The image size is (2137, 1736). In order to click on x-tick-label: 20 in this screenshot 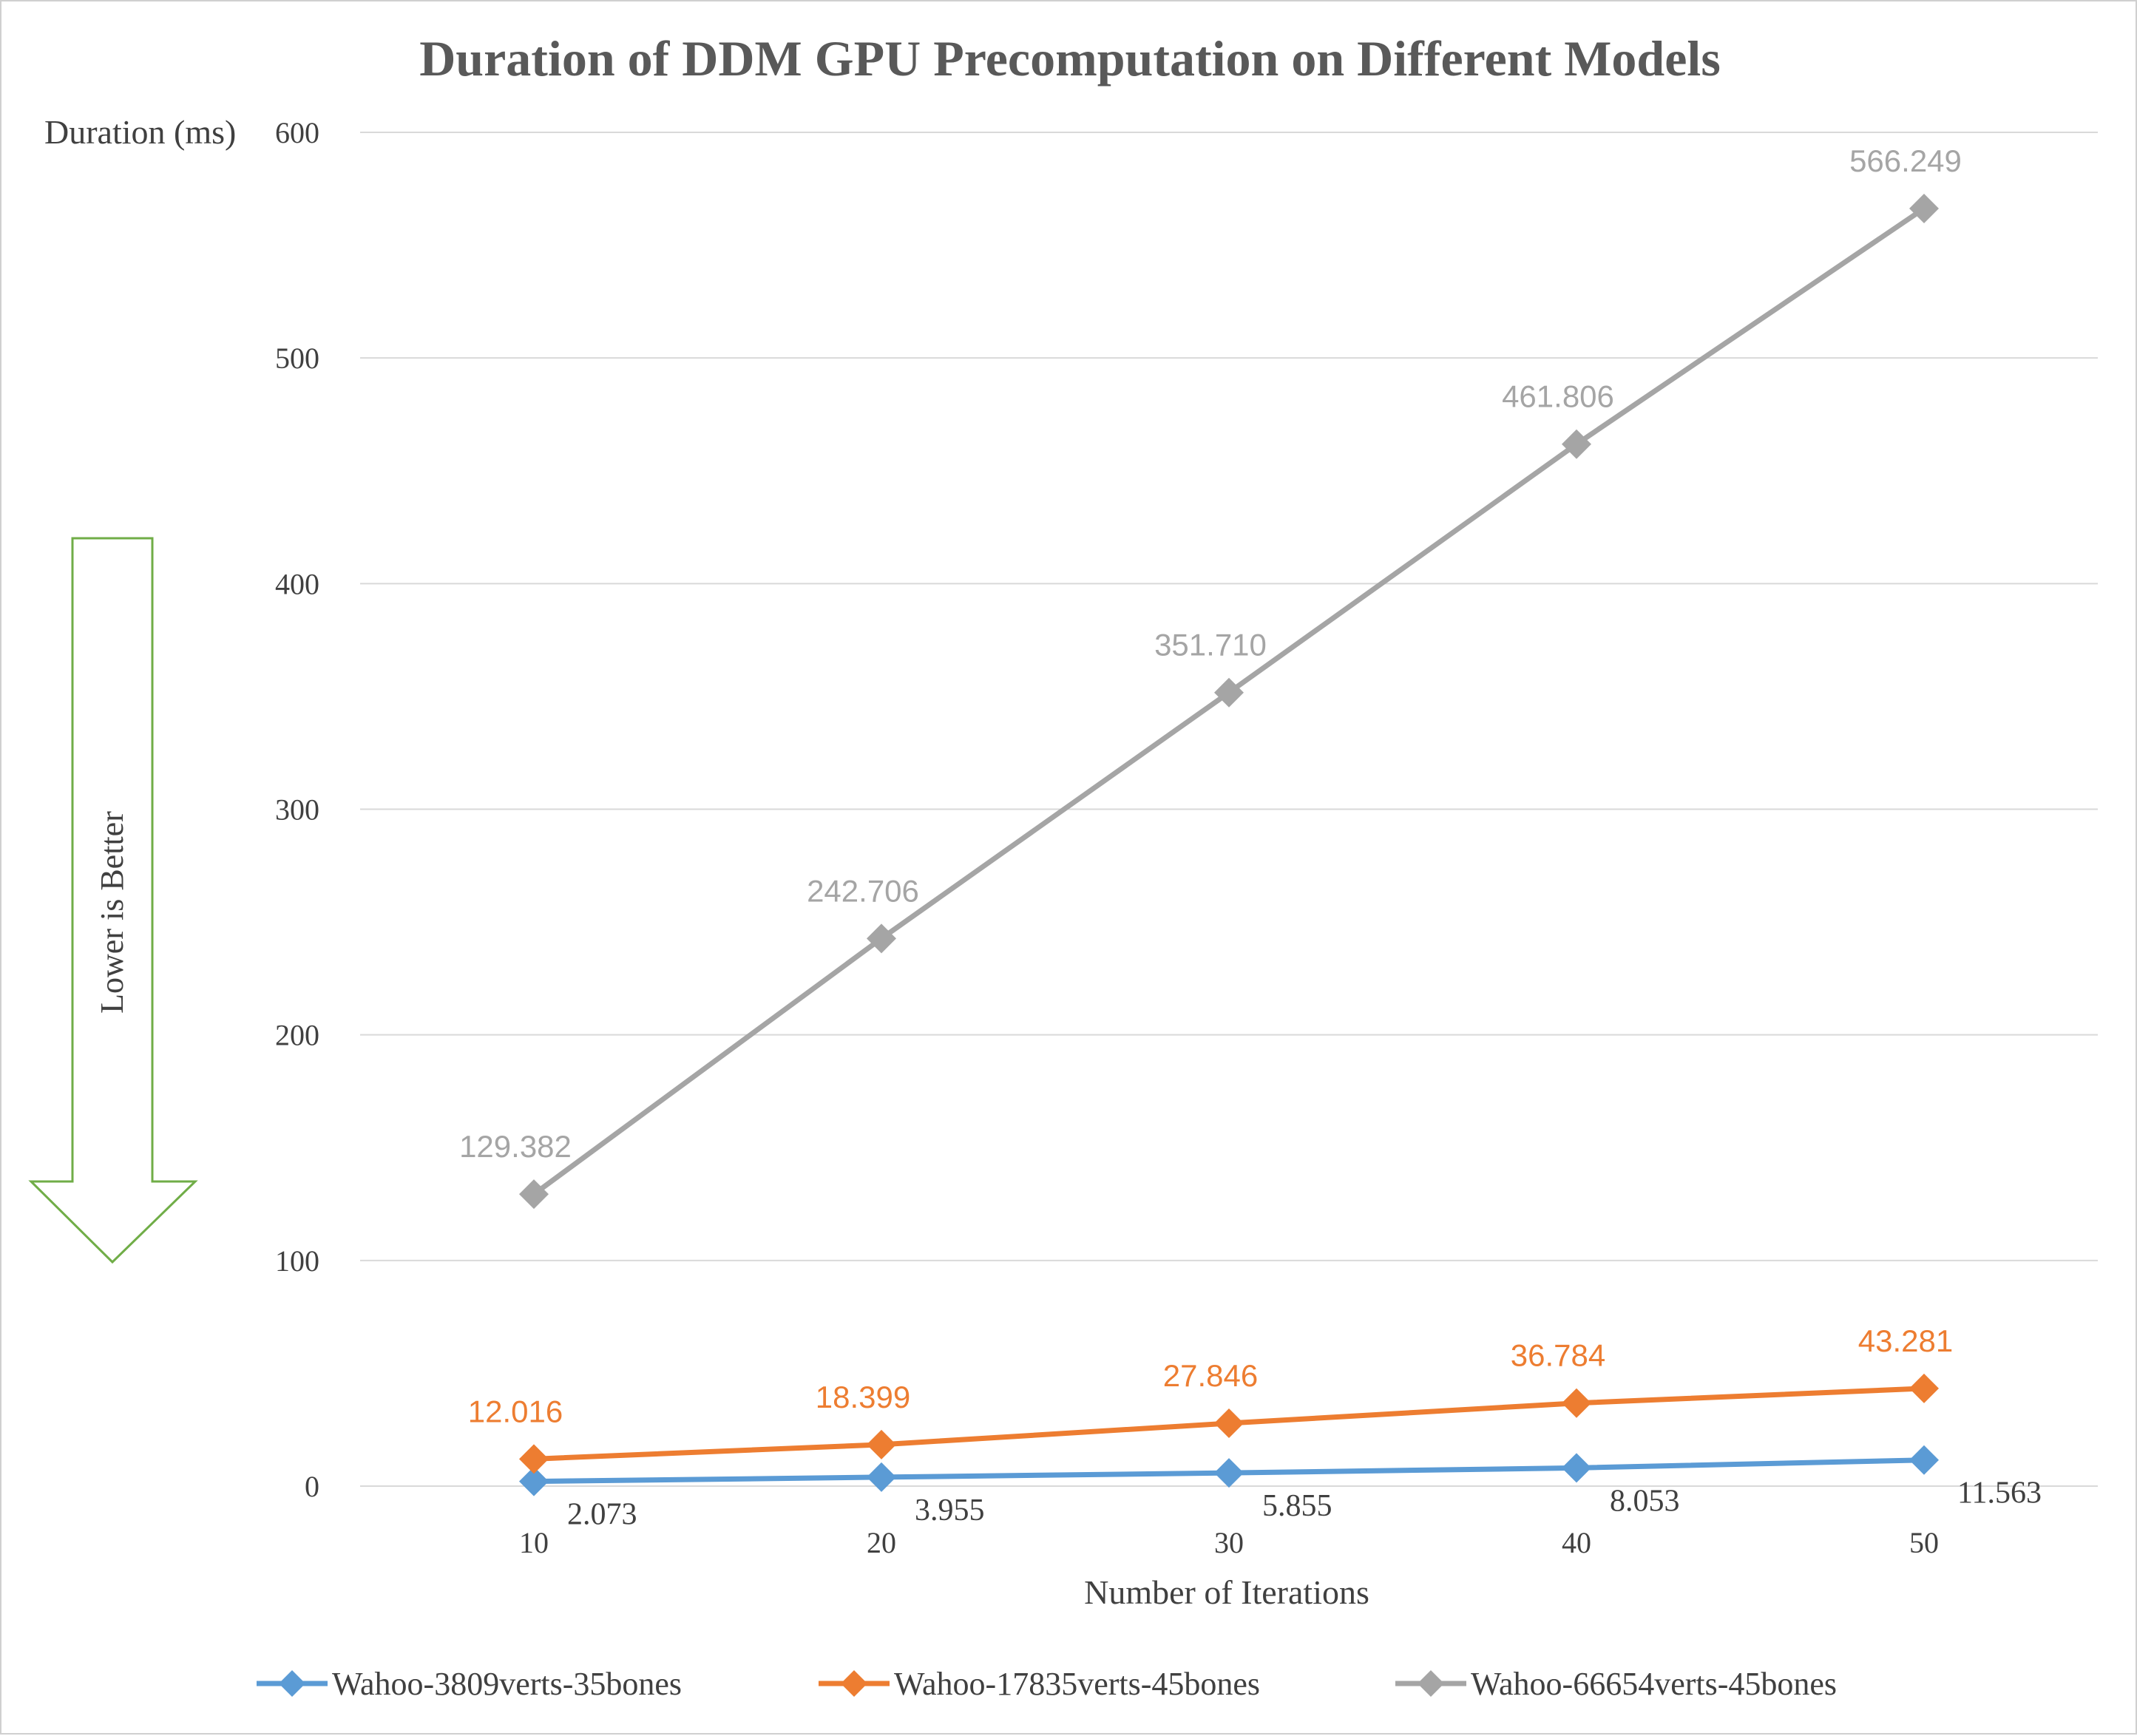, I will do `click(881, 1542)`.